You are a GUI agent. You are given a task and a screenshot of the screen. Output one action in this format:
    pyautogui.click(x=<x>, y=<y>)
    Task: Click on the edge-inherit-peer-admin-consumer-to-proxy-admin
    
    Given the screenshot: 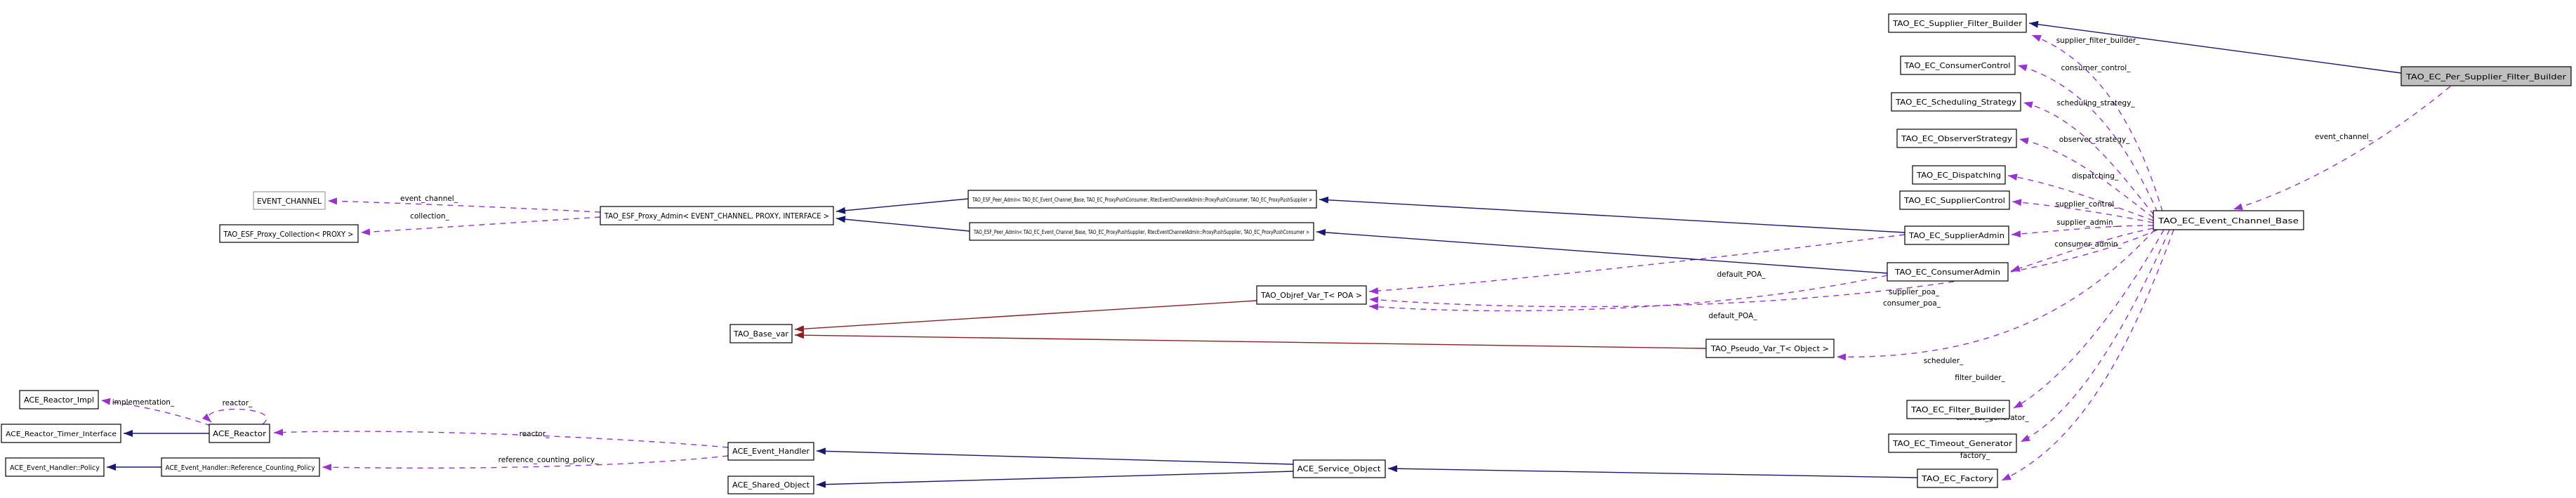 What is the action you would take?
    pyautogui.click(x=902, y=206)
    